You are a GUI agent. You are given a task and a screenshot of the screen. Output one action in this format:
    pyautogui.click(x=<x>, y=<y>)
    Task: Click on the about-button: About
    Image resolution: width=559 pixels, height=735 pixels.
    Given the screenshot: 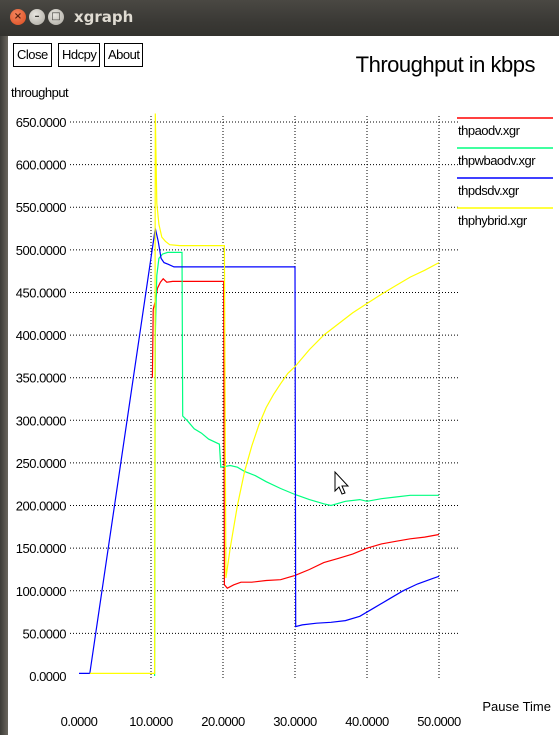 What is the action you would take?
    pyautogui.click(x=124, y=55)
    